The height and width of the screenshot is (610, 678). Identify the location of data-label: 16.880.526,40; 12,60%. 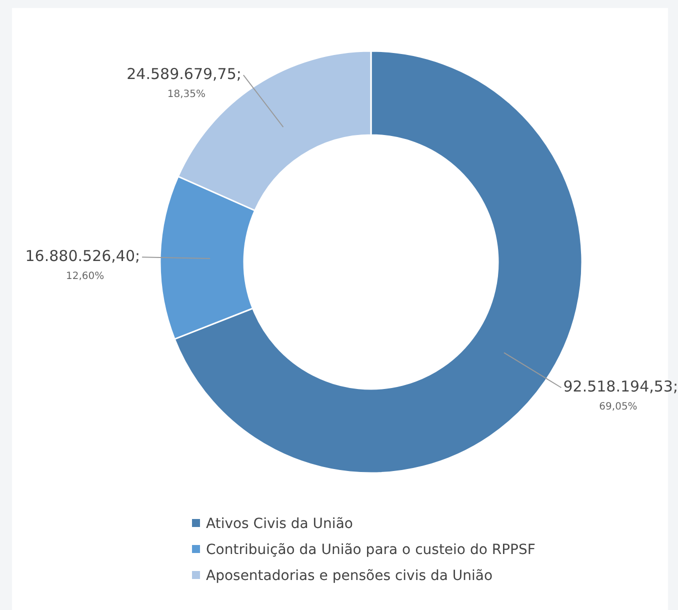
(82, 264).